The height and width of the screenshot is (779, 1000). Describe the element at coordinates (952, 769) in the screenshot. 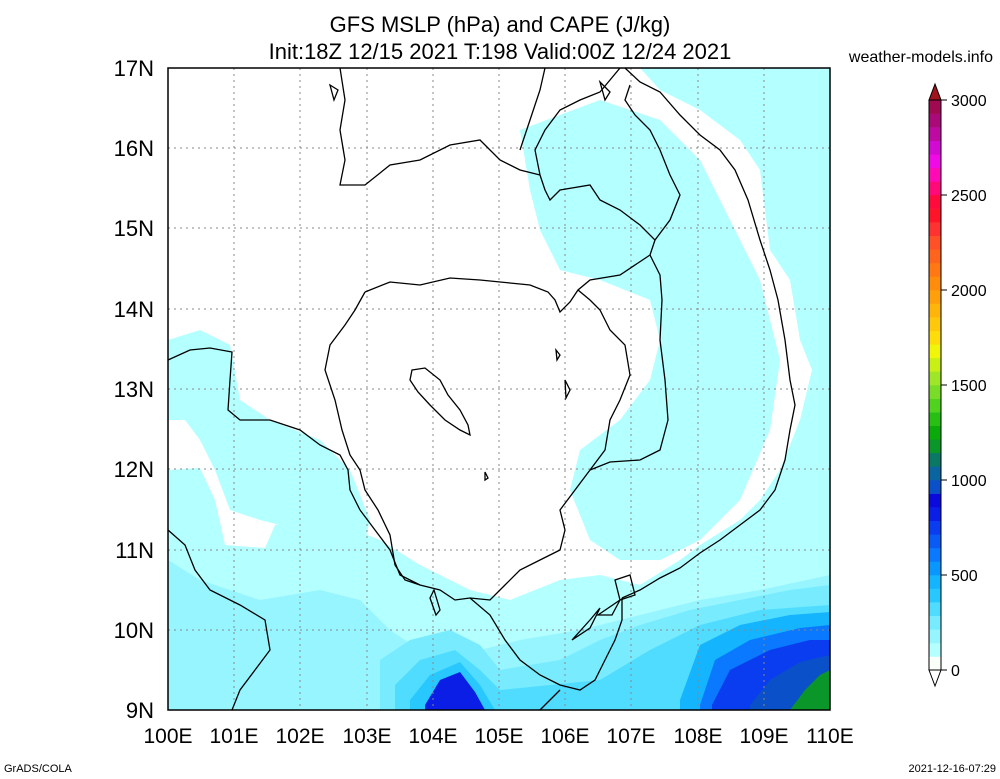

I see `footer-right: 2021-12-16-07:29` at that location.